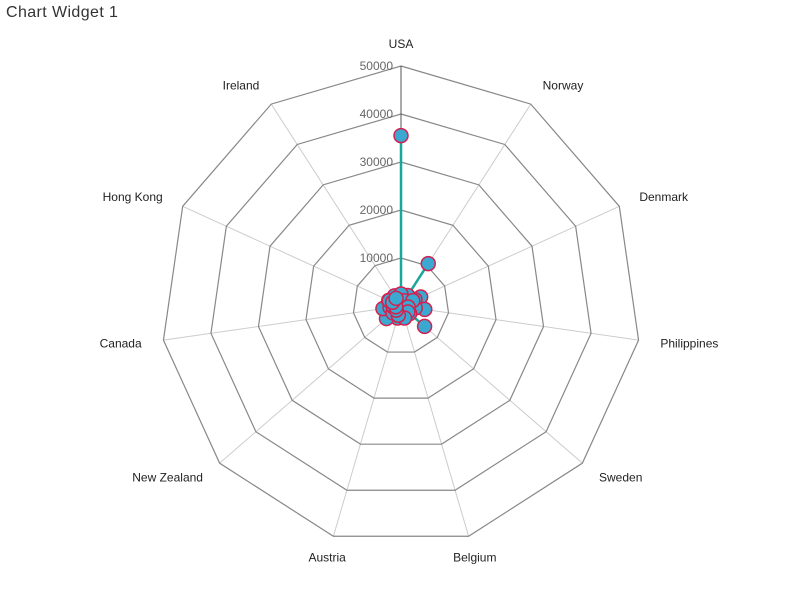  Describe the element at coordinates (121, 343) in the screenshot. I see `category-label: Canada` at that location.